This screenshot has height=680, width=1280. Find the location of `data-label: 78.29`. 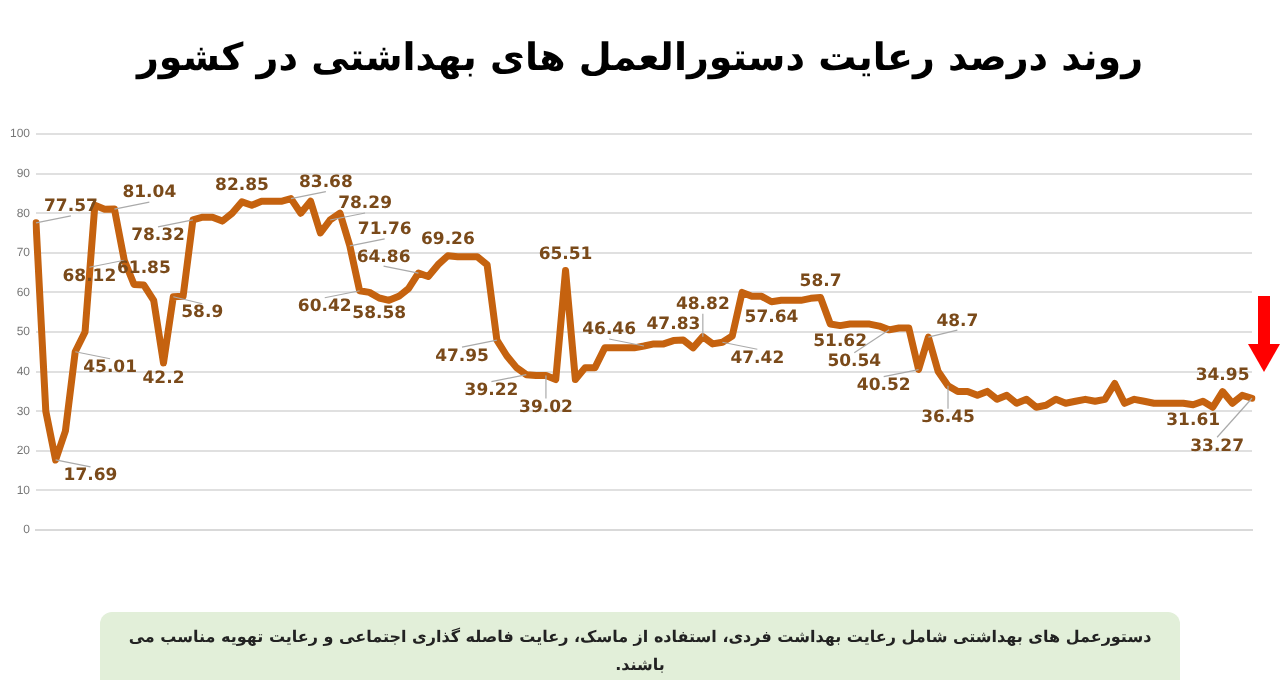

data-label: 78.29 is located at coordinates (365, 204).